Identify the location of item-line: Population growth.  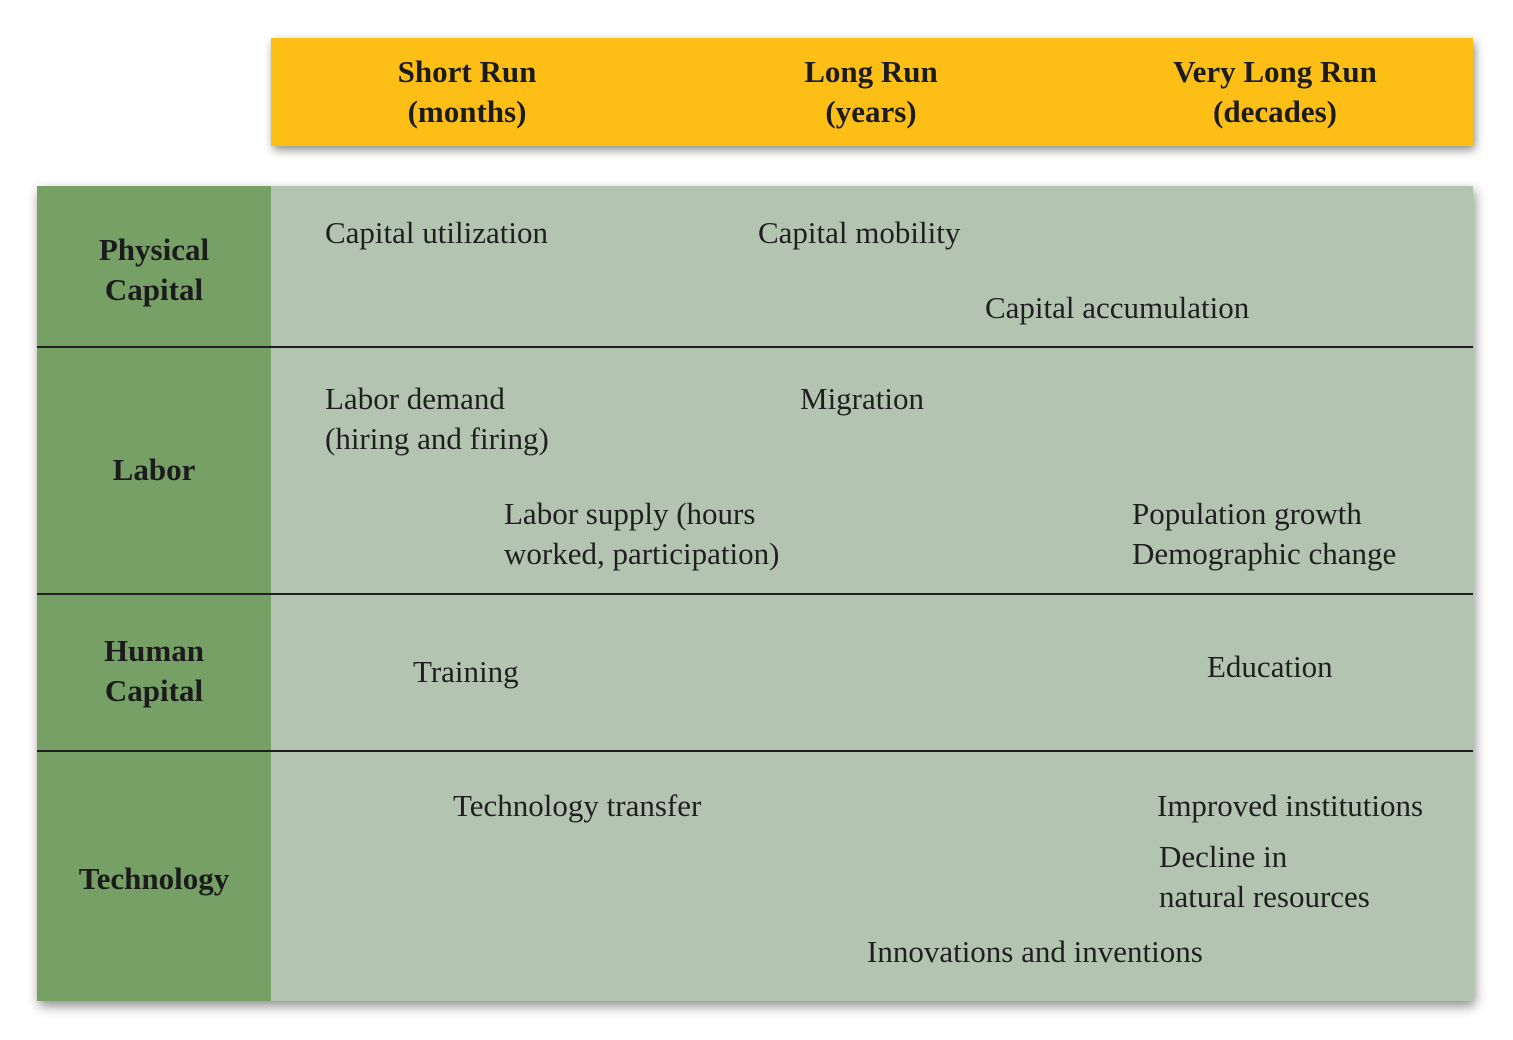
(1247, 513).